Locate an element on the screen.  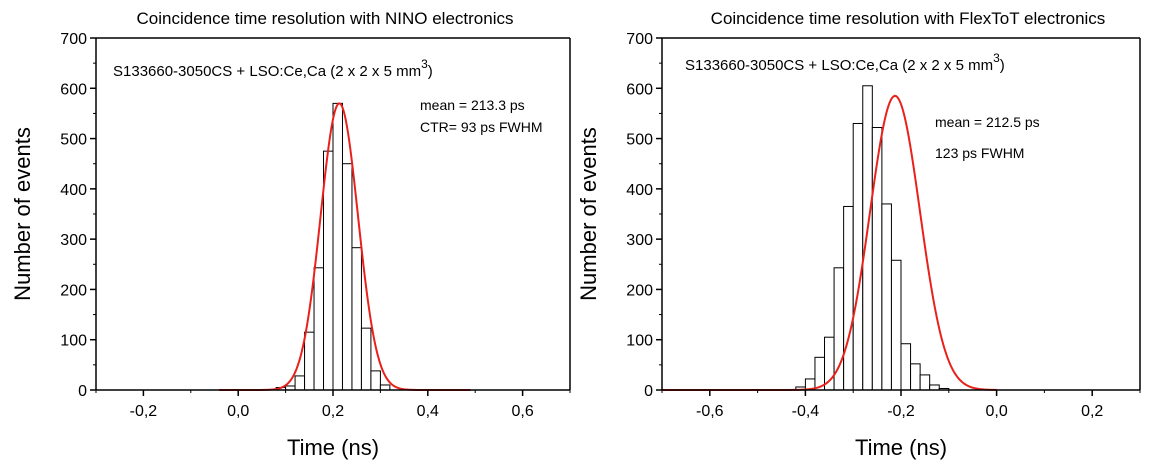
x-tick-label: 0,6 is located at coordinates (522, 411).